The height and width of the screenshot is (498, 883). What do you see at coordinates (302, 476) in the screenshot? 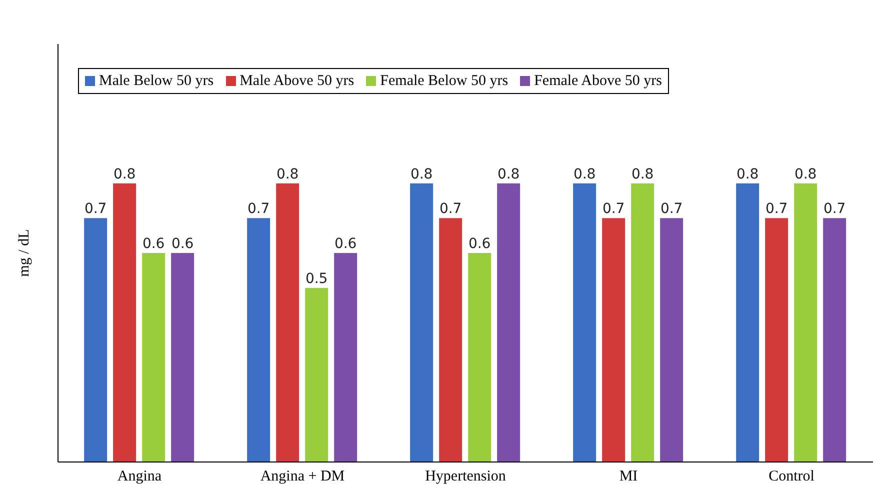
I see `x-tick-label: Angina + DM` at bounding box center [302, 476].